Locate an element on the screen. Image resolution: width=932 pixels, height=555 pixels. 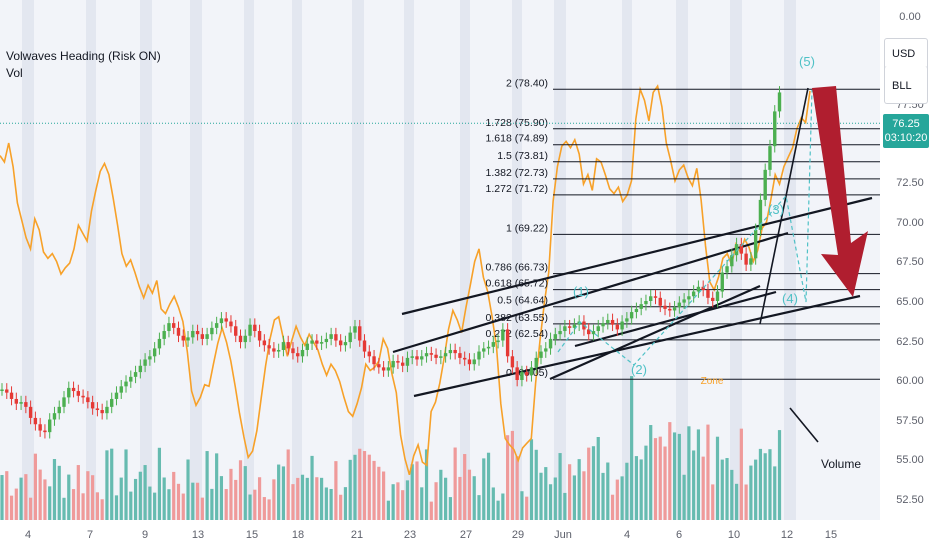
wave-label: (2) is located at coordinates (639, 369).